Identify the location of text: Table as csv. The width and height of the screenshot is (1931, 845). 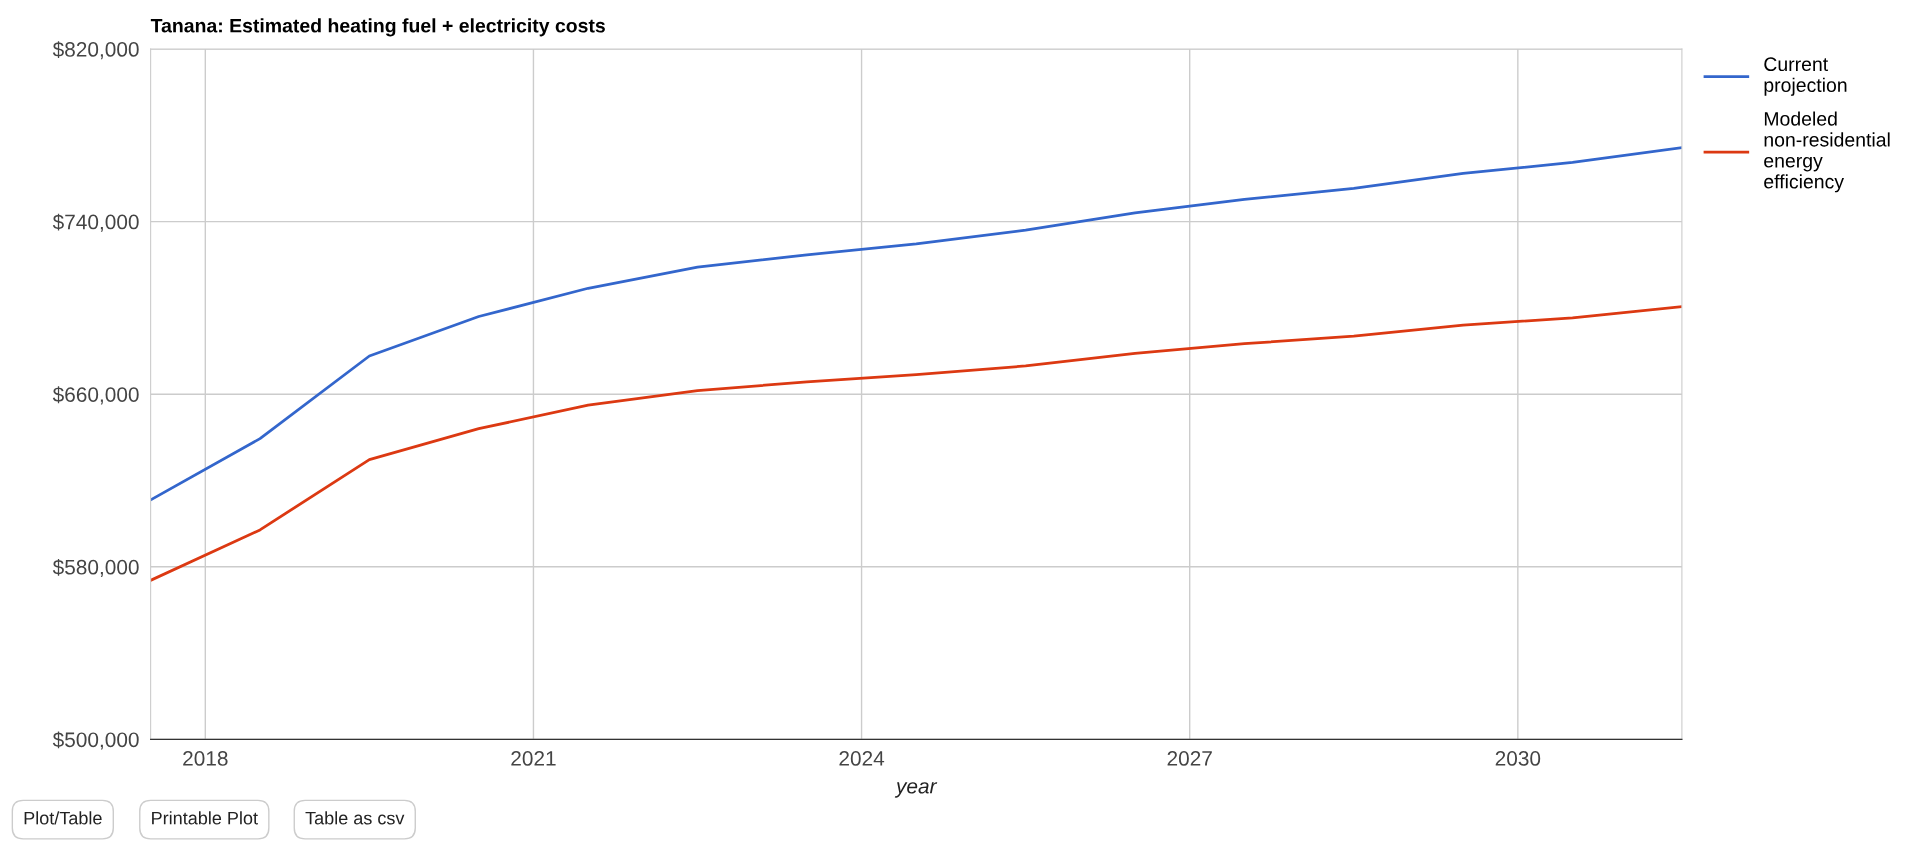
(355, 818).